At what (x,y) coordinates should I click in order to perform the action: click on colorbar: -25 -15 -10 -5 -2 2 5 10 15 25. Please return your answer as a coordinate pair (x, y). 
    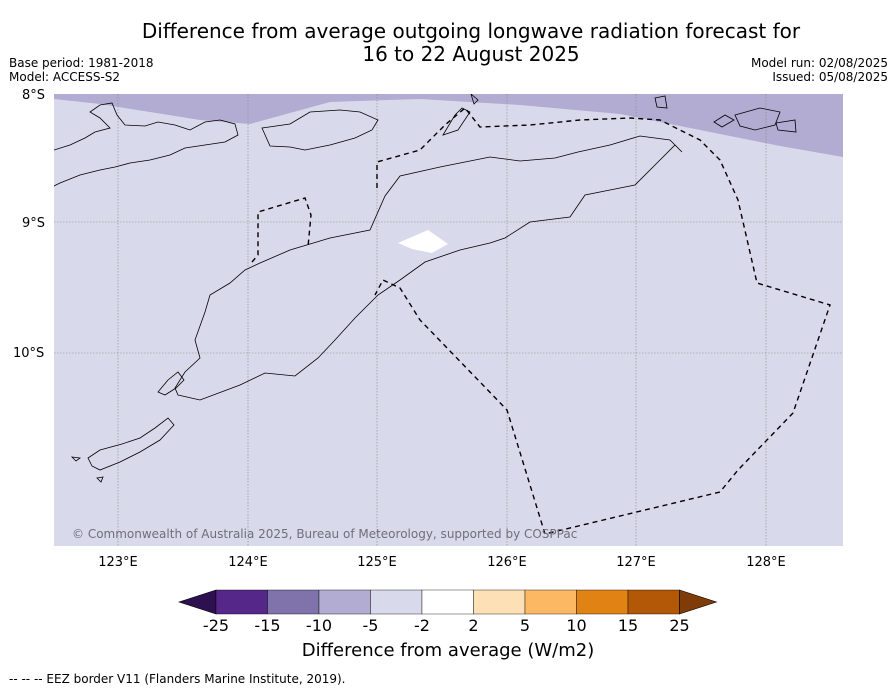
    Looking at the image, I should click on (448, 612).